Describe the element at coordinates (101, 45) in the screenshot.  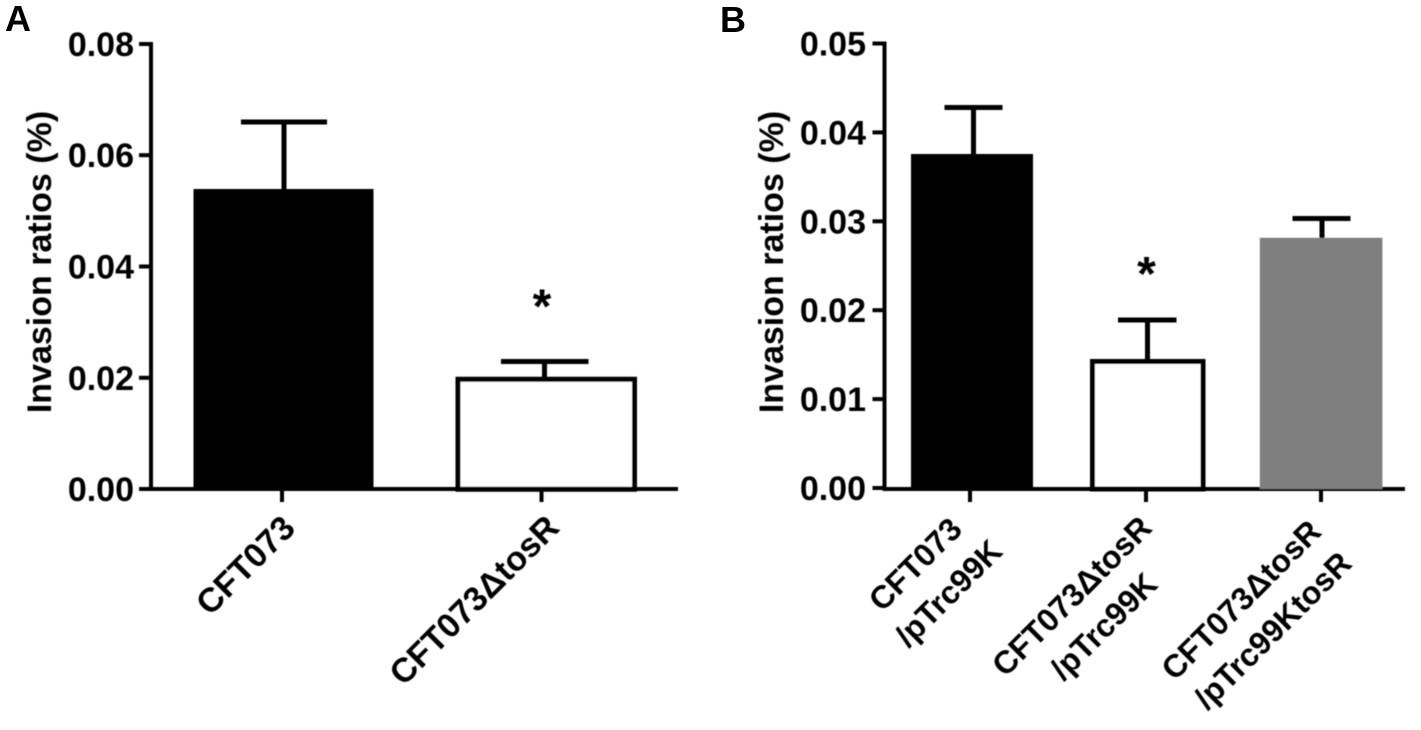
I see `svg-text: 0.08` at that location.